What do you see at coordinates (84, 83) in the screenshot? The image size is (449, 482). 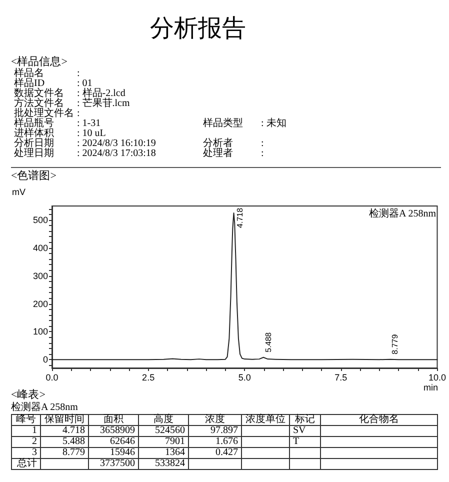 I see `text: : 01` at bounding box center [84, 83].